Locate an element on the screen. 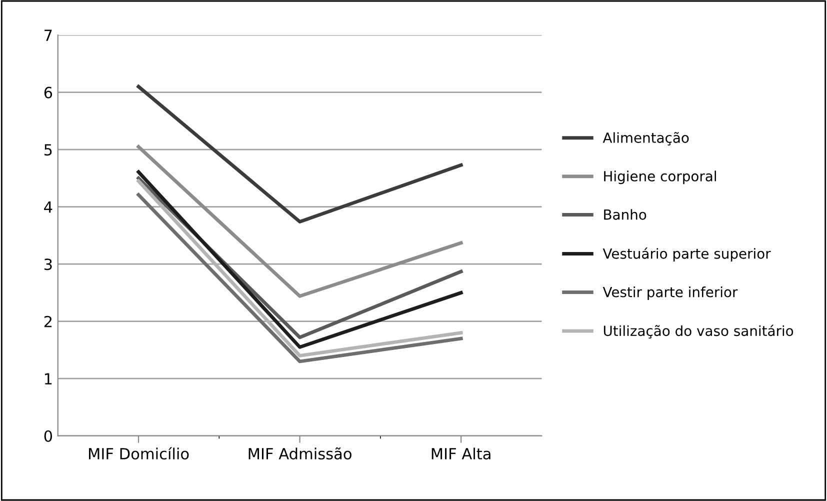  y-tick-label: 4 is located at coordinates (48, 207).